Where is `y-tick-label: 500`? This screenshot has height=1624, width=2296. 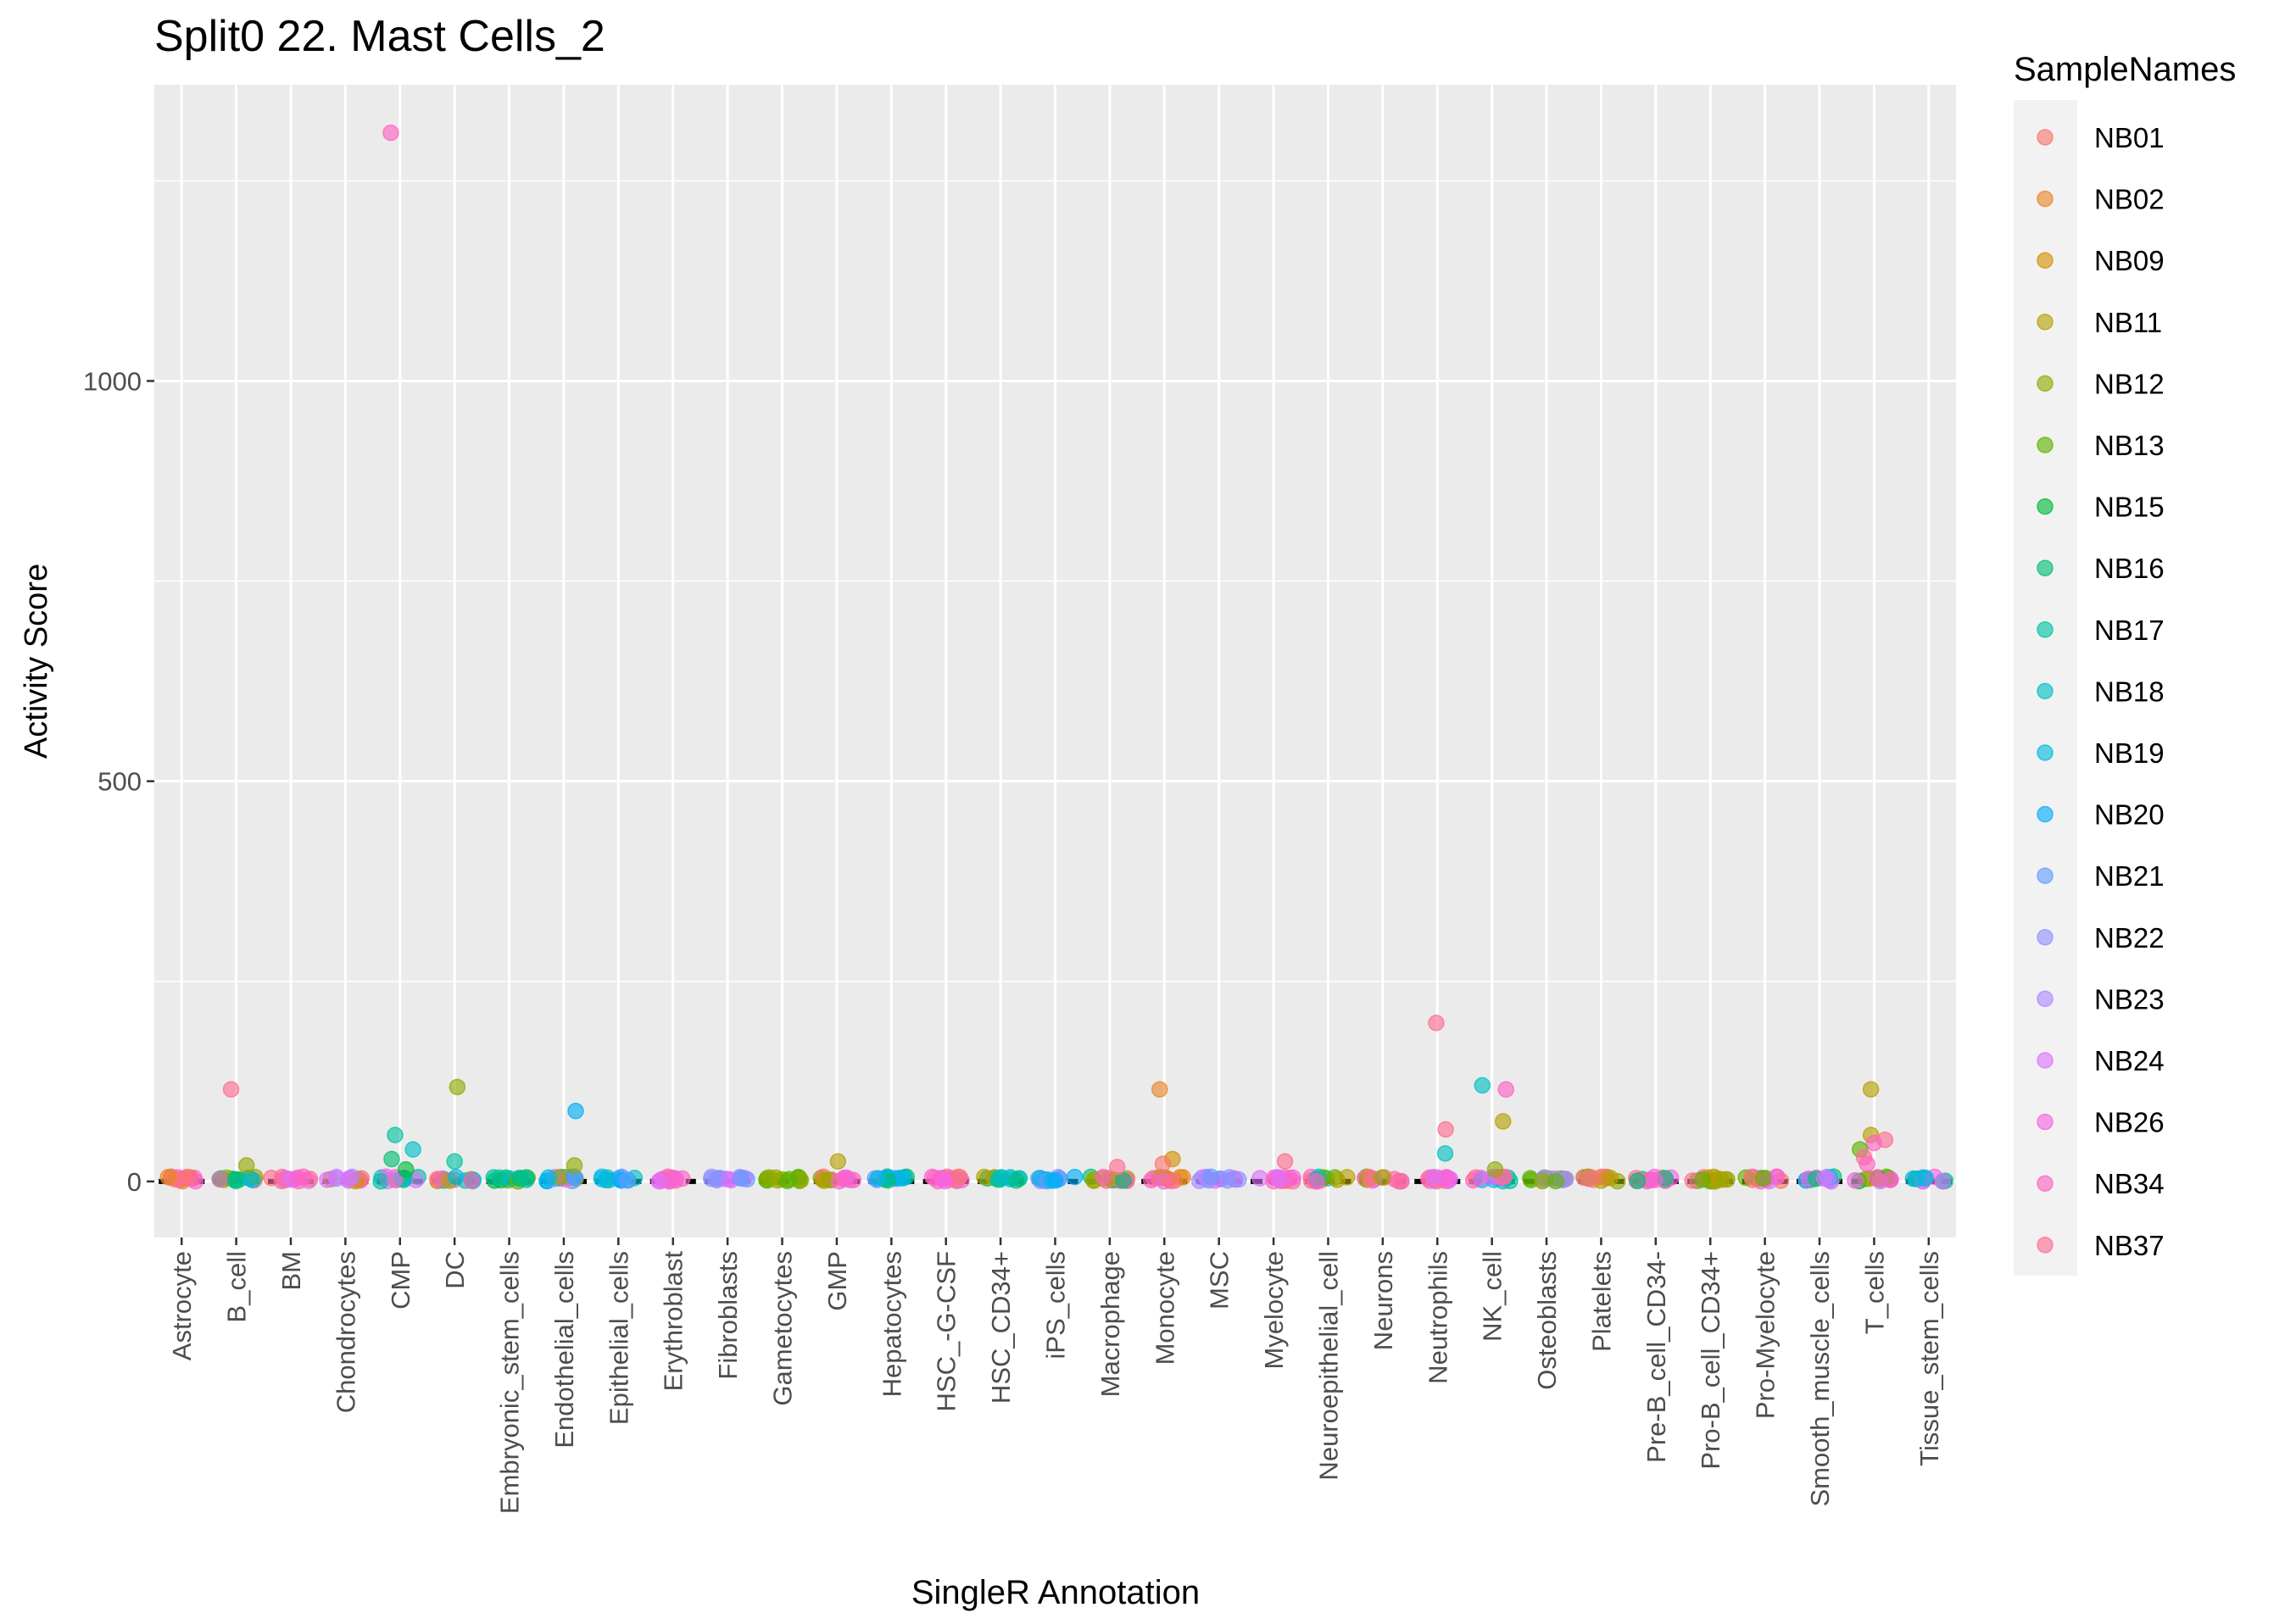
y-tick-label: 500 is located at coordinates (120, 782).